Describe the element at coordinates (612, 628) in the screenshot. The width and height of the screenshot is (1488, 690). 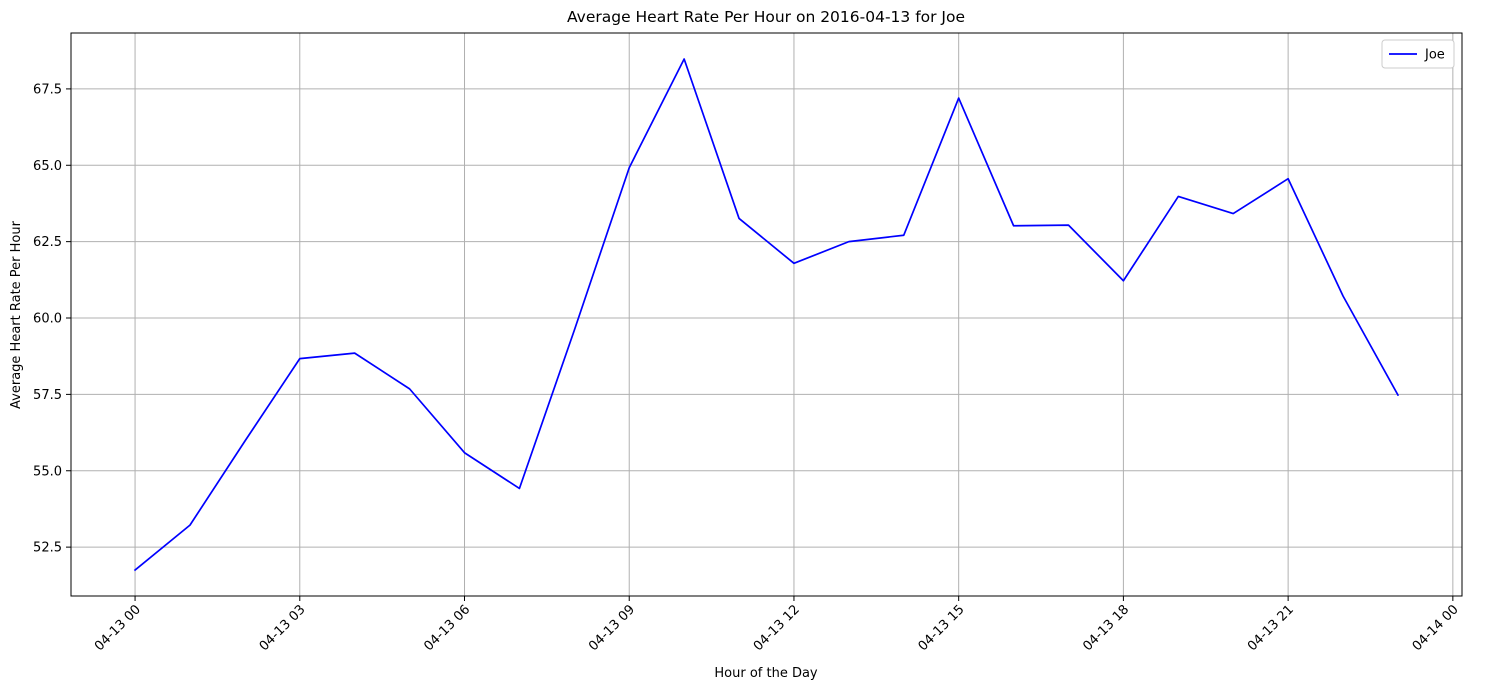
I see `x-tick-label: 04-13 09` at that location.